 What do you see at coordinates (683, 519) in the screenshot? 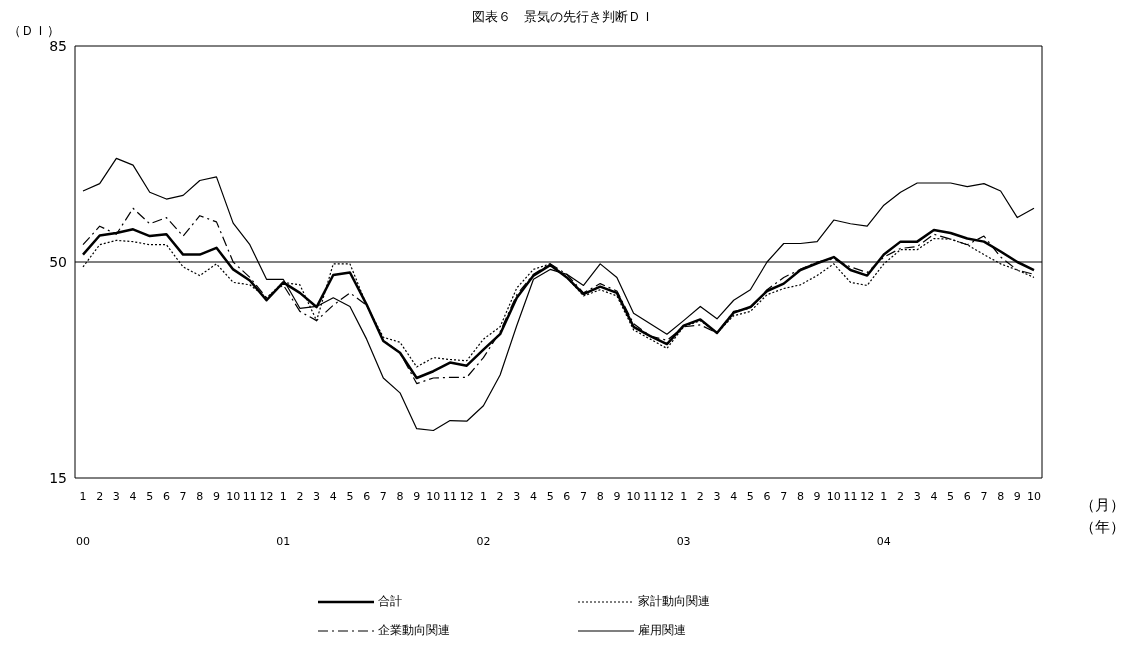
I see `category-label: 1 03` at bounding box center [683, 519].